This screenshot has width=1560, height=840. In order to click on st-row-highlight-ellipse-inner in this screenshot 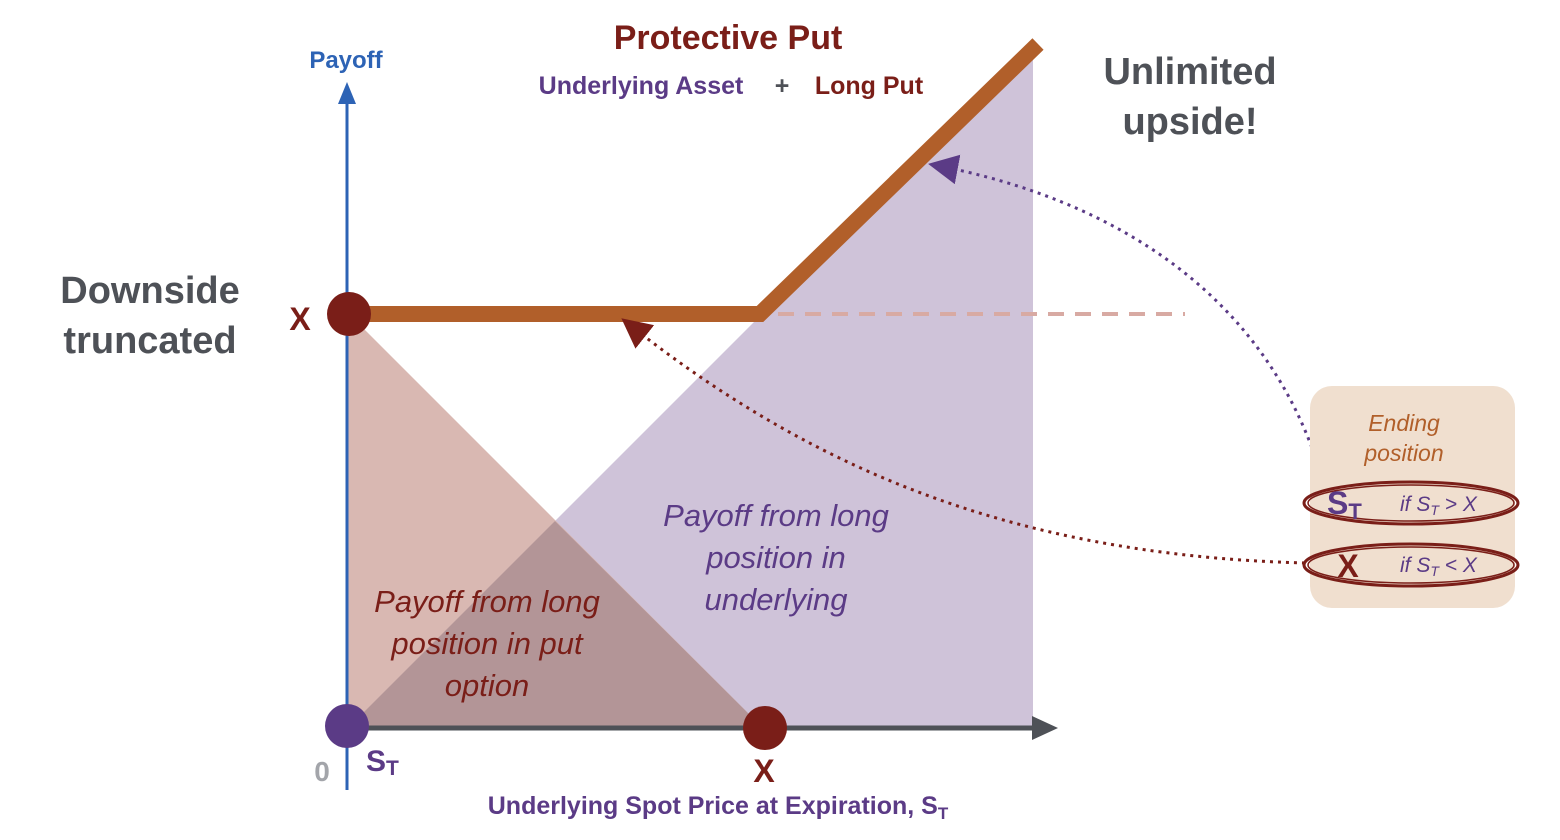, I will do `click(1411, 503)`.